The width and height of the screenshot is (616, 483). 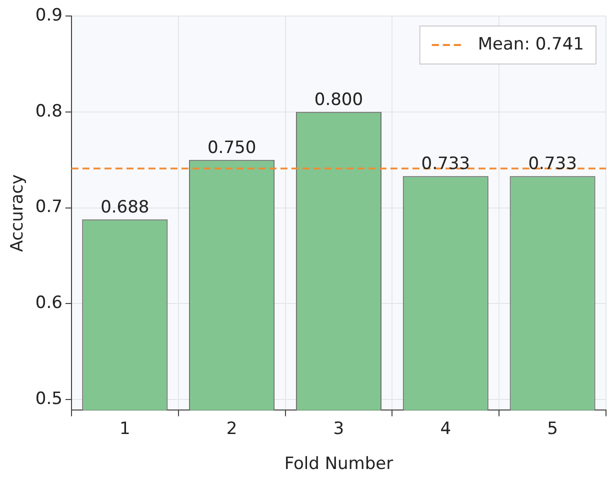 What do you see at coordinates (48, 15) in the screenshot?
I see `y-tick-label: 0.9` at bounding box center [48, 15].